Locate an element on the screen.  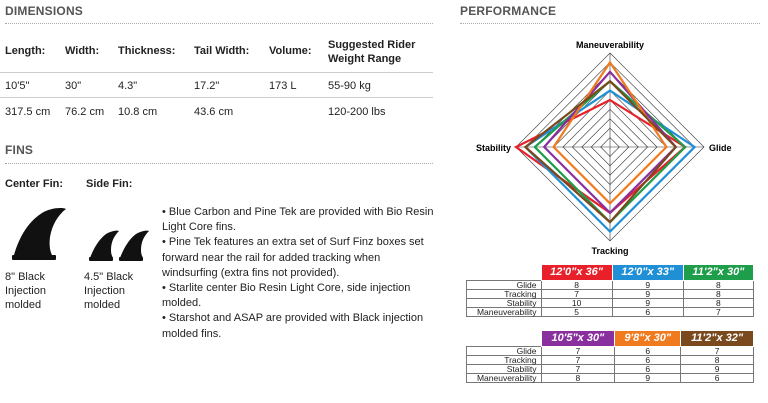
side-fin-label: Side Fin: is located at coordinates (109, 184).